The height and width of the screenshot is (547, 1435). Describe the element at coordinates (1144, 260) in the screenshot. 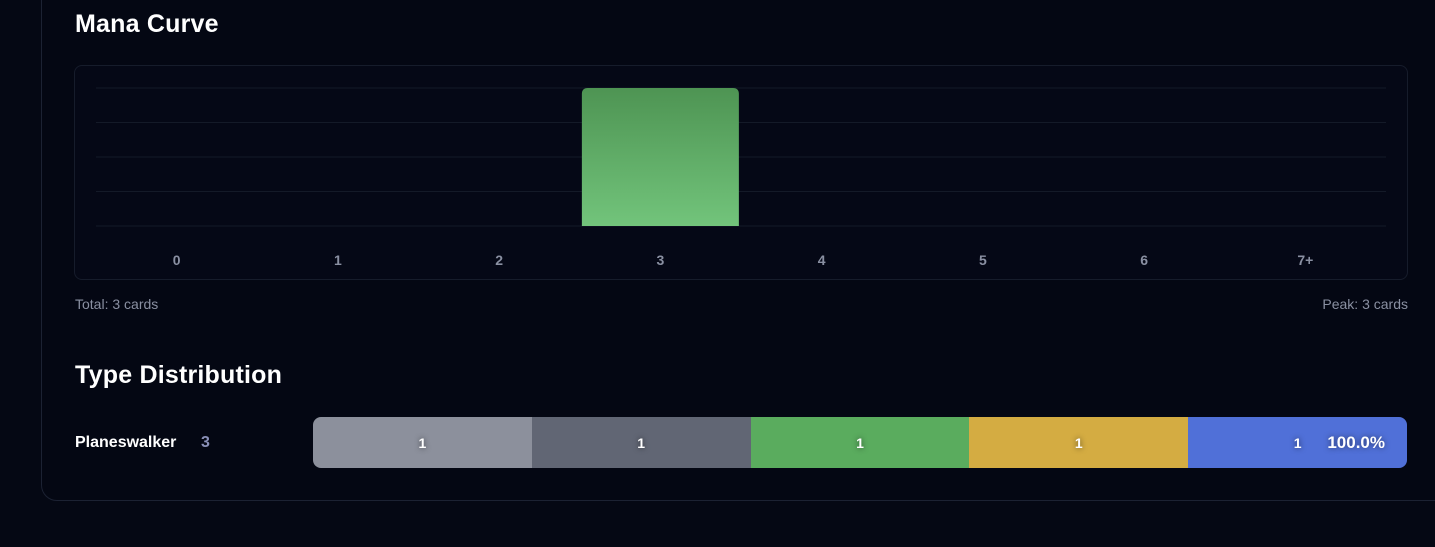

I see `x-tick-label: 6` at that location.